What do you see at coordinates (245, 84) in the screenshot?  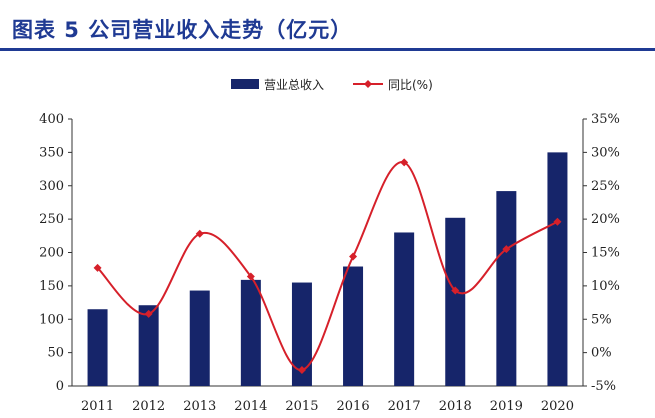 I see `legend-bar-swatch` at bounding box center [245, 84].